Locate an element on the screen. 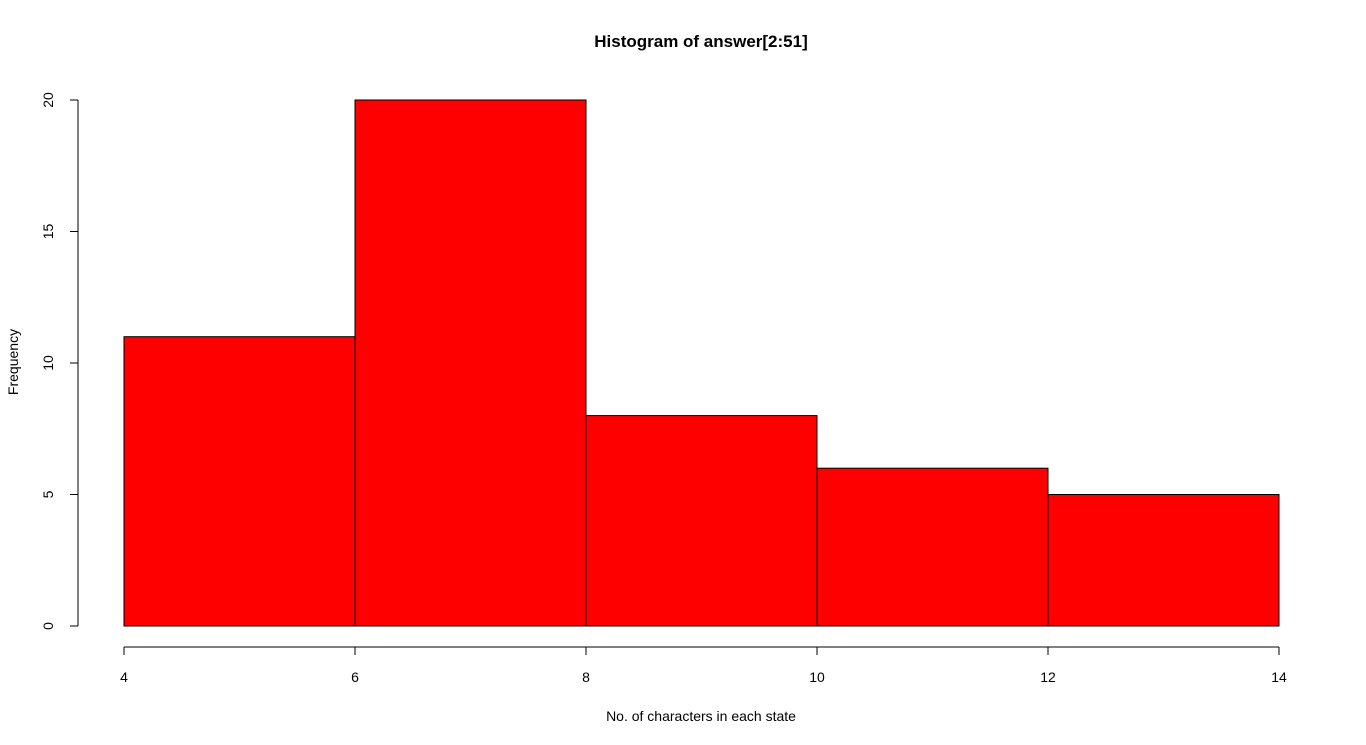 This screenshot has height=745, width=1366. y-tick-label: 15 is located at coordinates (48, 232).